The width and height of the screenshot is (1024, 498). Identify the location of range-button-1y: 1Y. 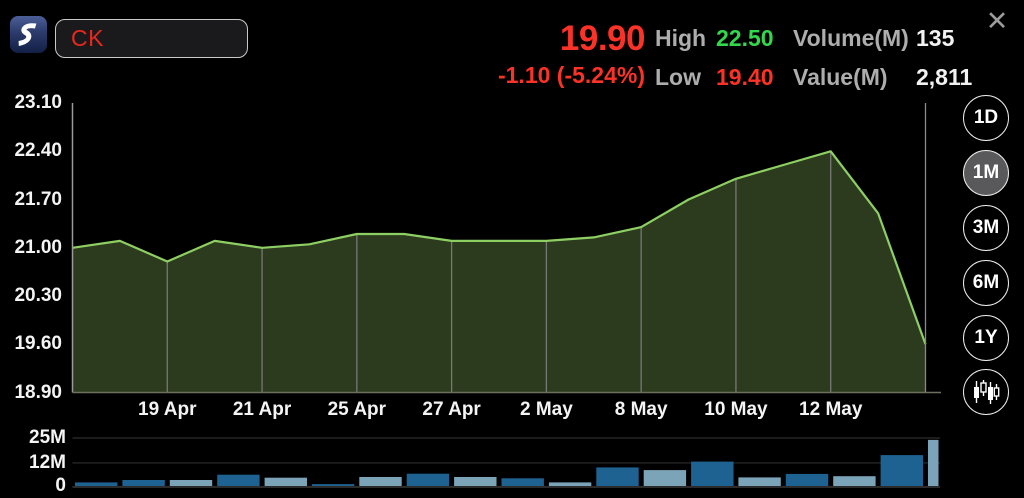
(986, 338).